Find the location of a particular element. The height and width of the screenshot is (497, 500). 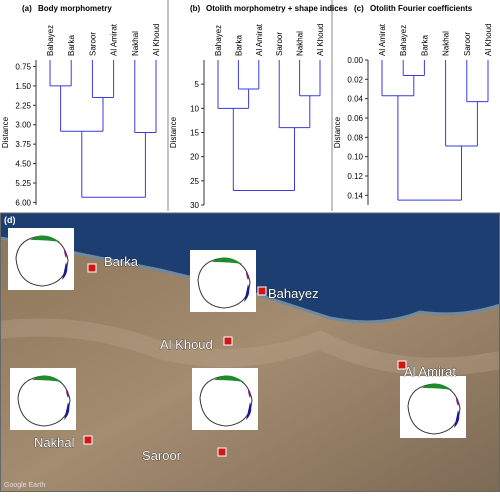

site-label: Al Khoud is located at coordinates (186, 344).